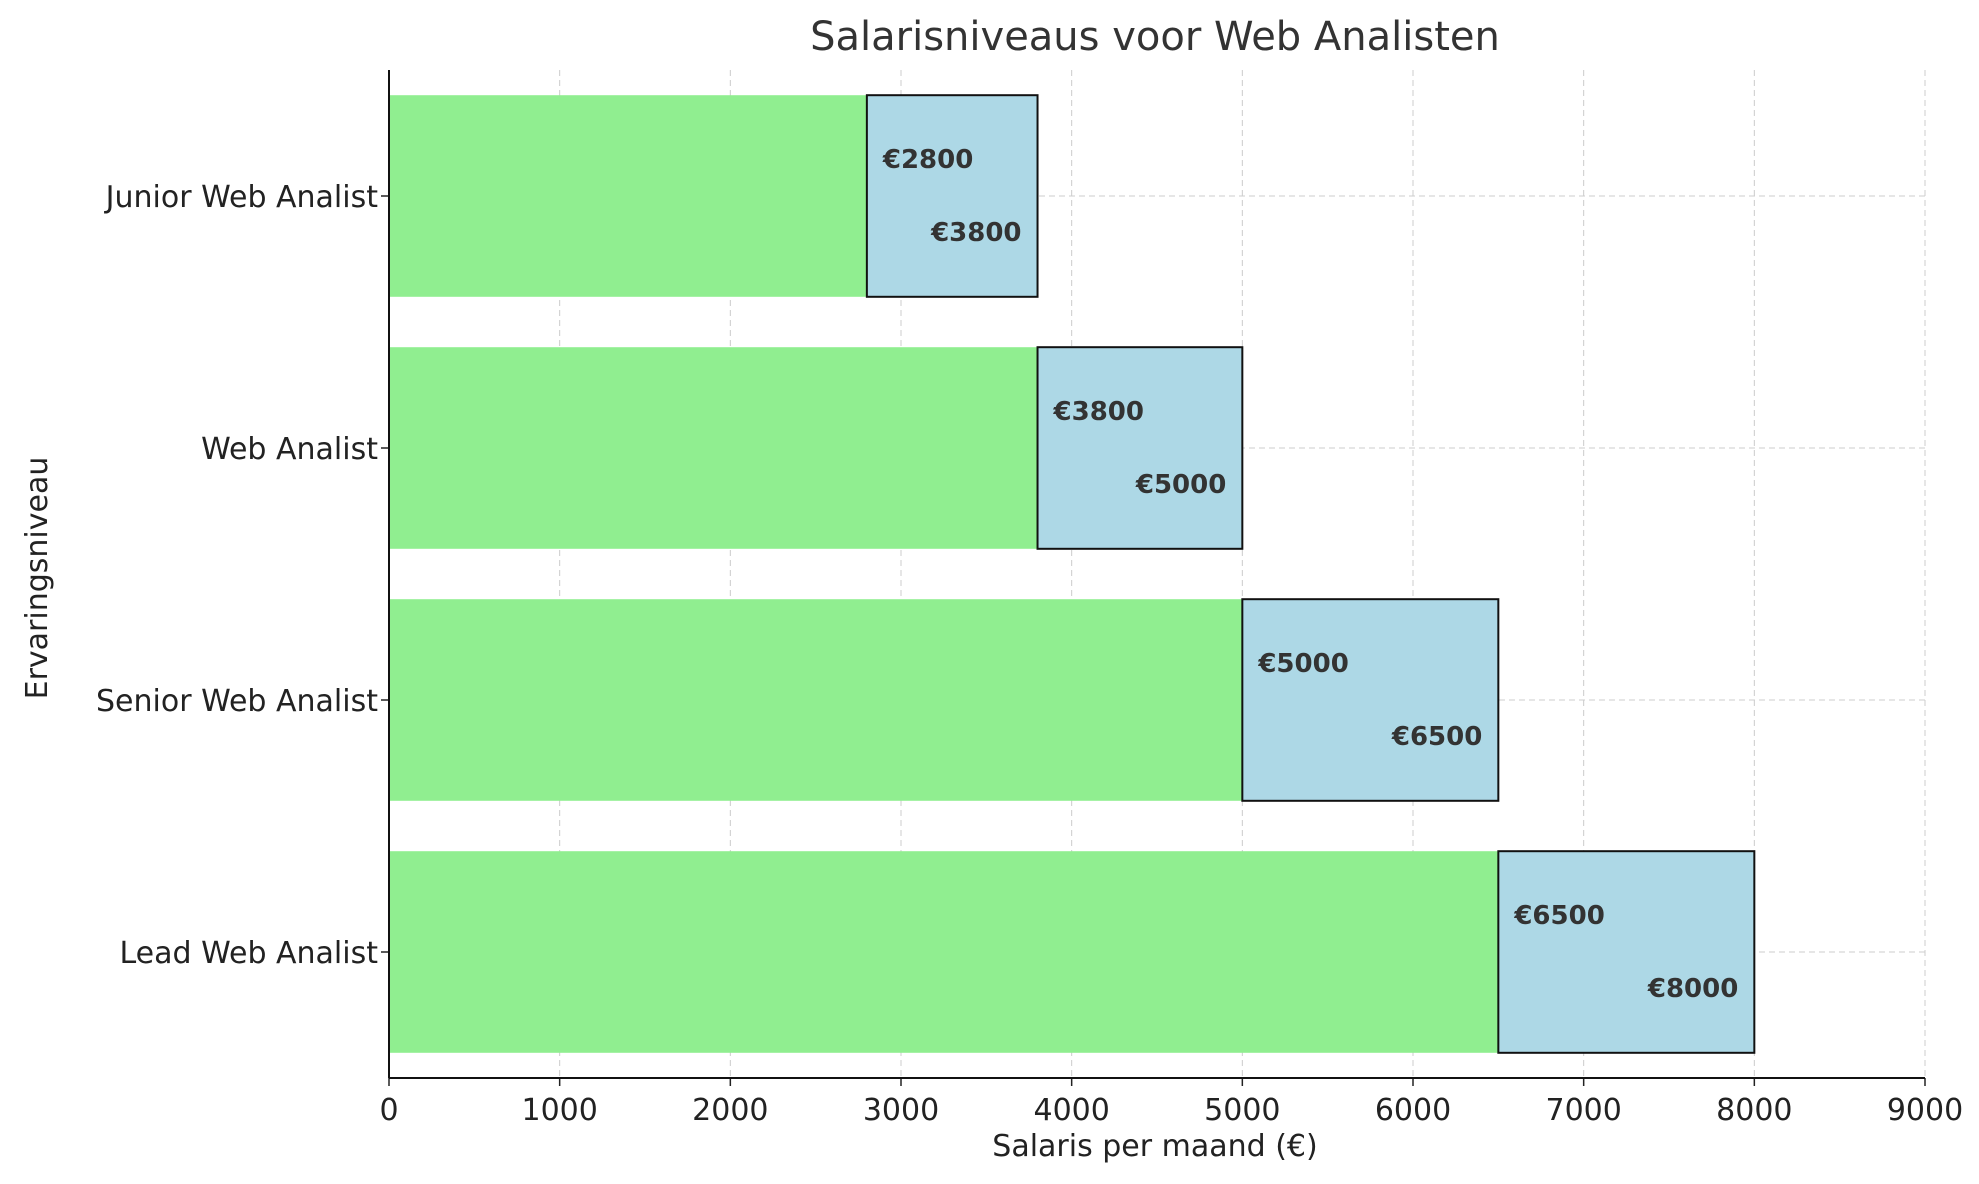 This screenshot has width=1979, height=1184. Describe the element at coordinates (1098, 412) in the screenshot. I see `min-salary-label: €3800` at that location.